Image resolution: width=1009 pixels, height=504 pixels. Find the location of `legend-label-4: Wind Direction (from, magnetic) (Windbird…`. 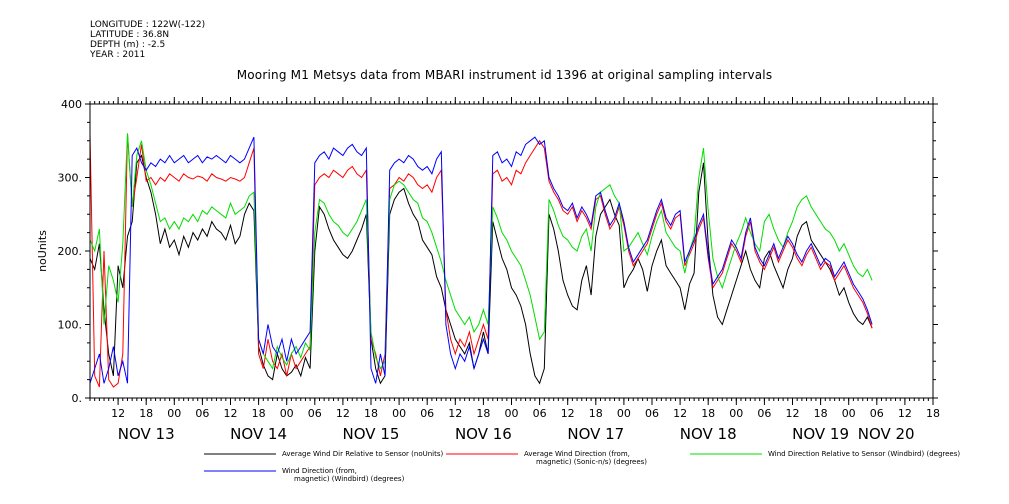

legend-label-4: Wind Direction (from, magnetic) (Windbird… is located at coordinates (343, 475).